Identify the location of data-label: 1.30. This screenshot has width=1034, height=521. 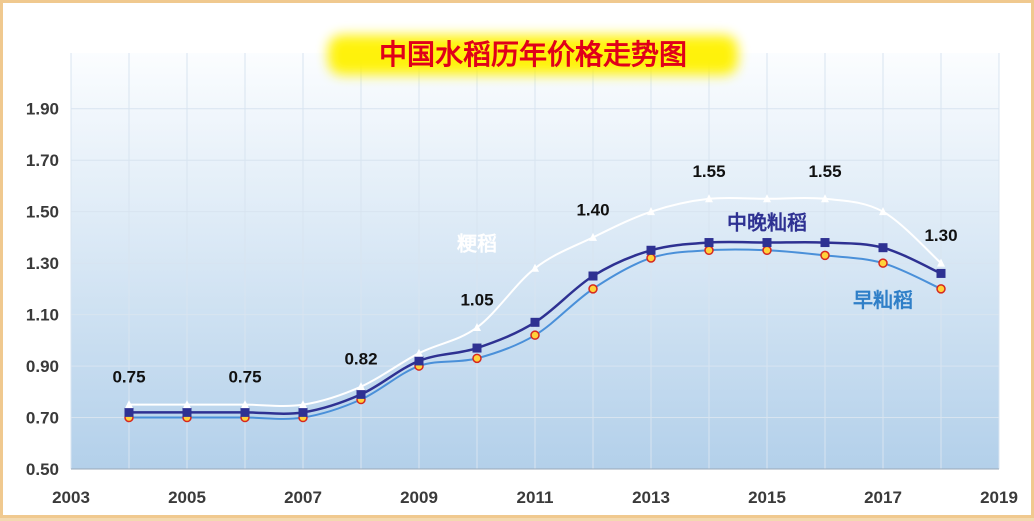
(940, 235).